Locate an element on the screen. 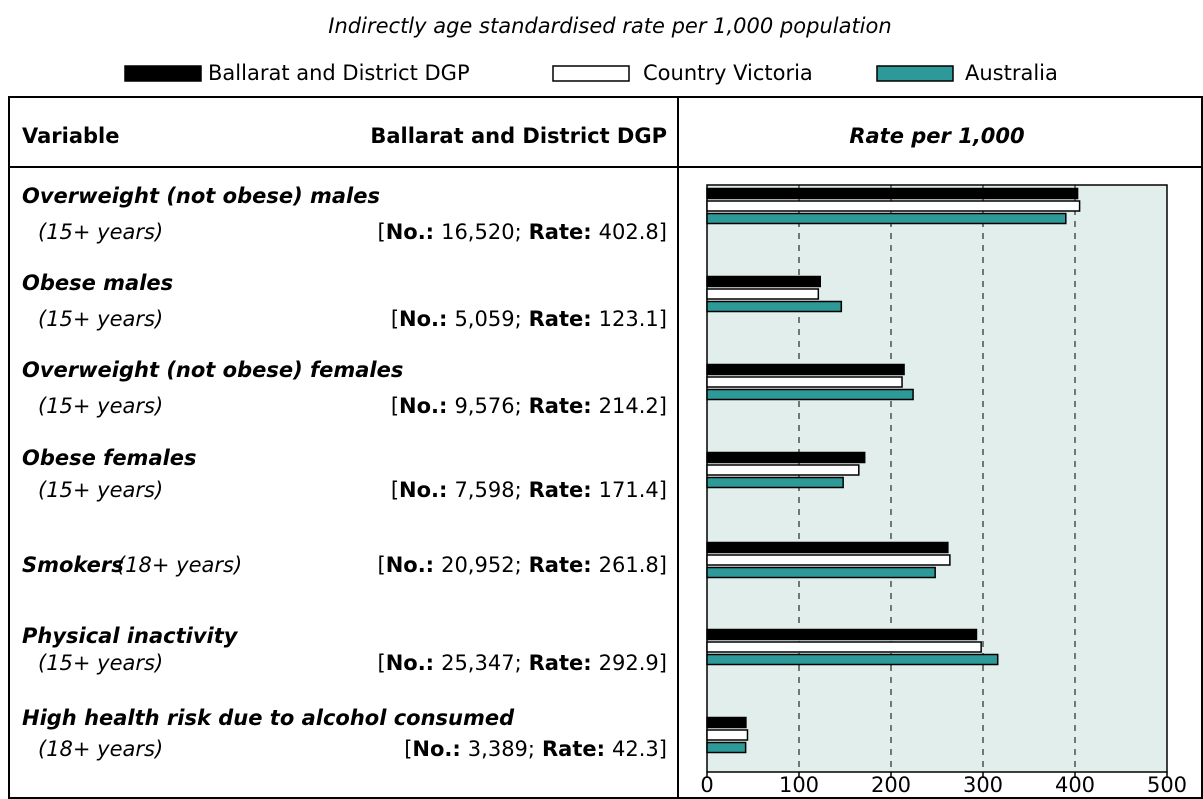 This screenshot has width=1203, height=799. row-figures: [No.: 3,389; Rate: 42.3] is located at coordinates (535, 749).